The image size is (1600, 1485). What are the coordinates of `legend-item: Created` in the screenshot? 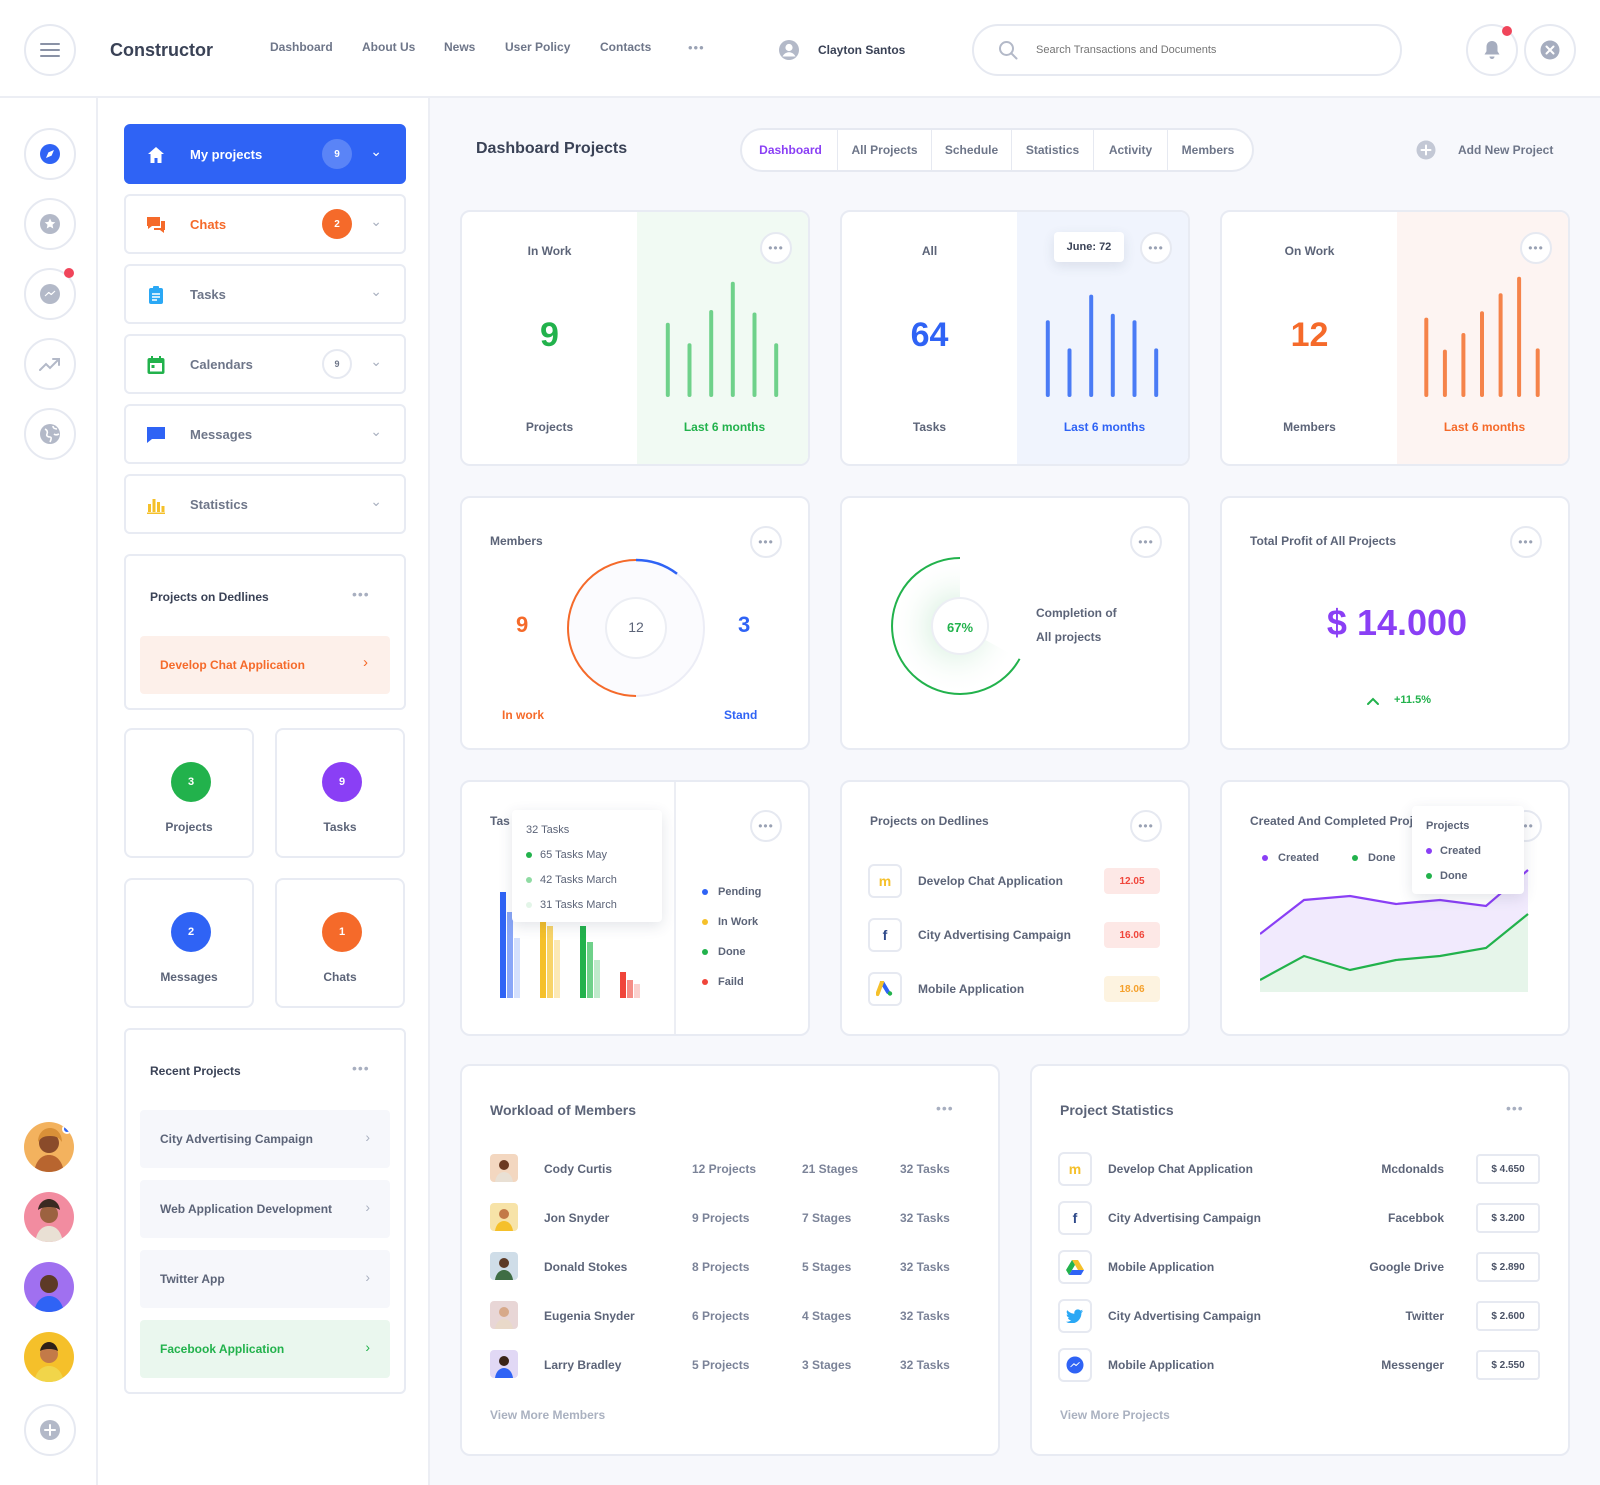 It's located at (1290, 858).